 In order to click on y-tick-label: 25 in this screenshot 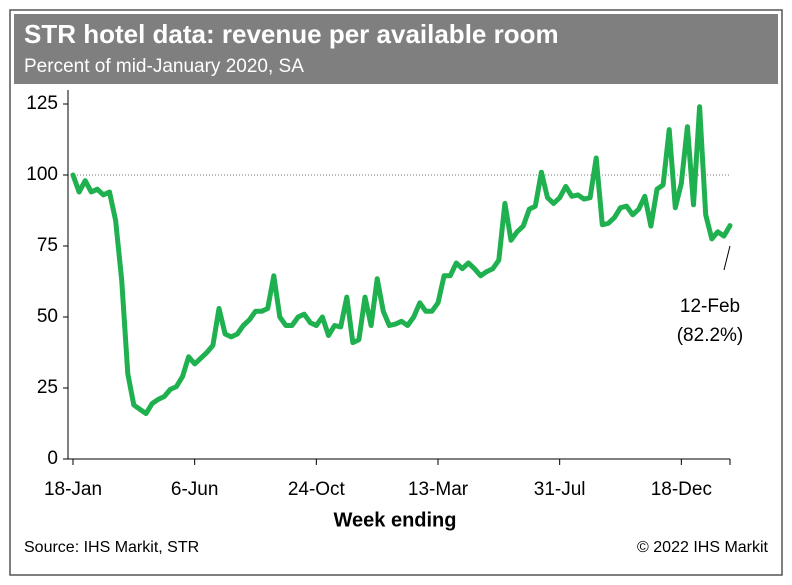, I will do `click(47, 387)`.